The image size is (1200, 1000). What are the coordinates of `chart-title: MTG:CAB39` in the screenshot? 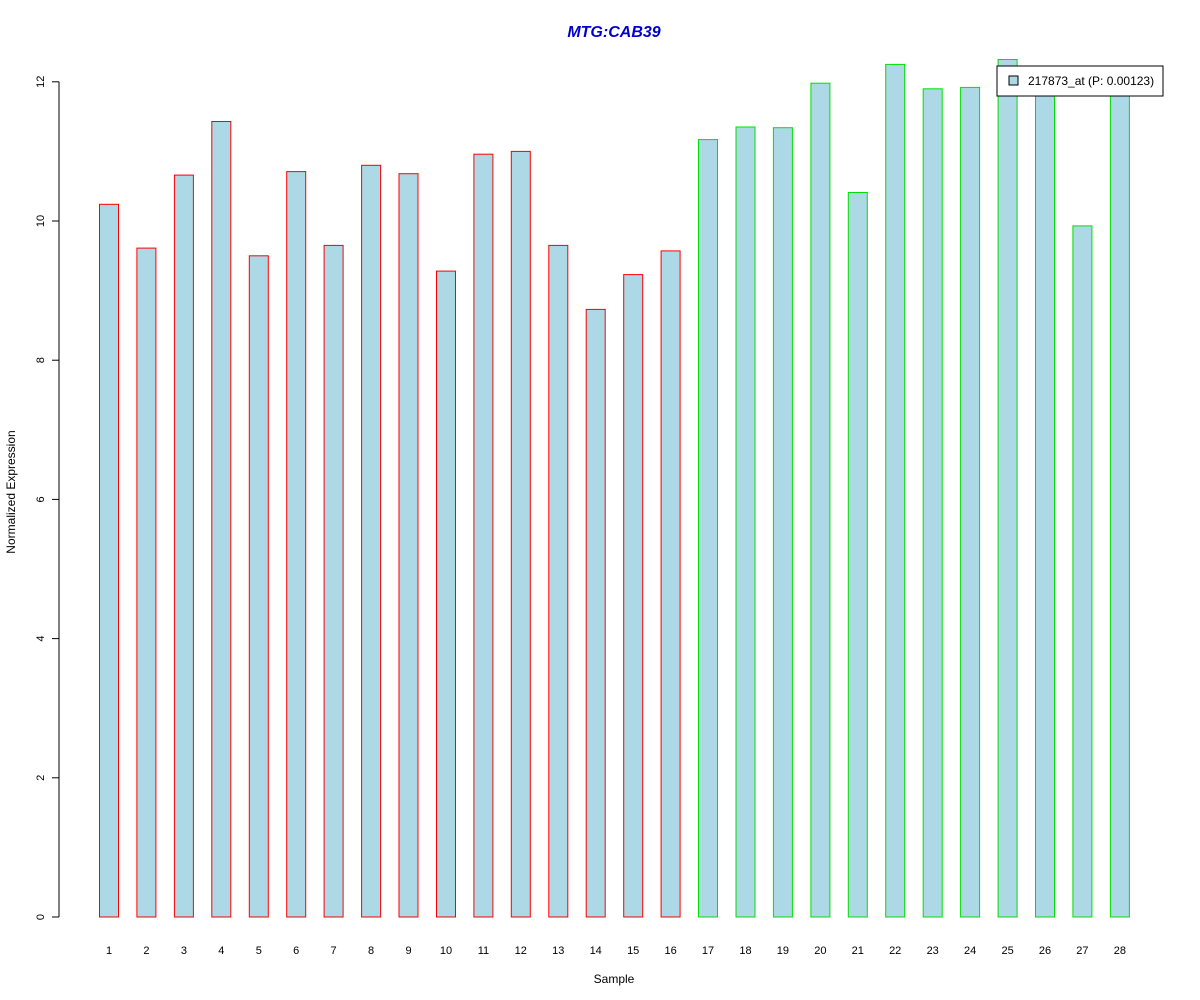 It's located at (613, 32).